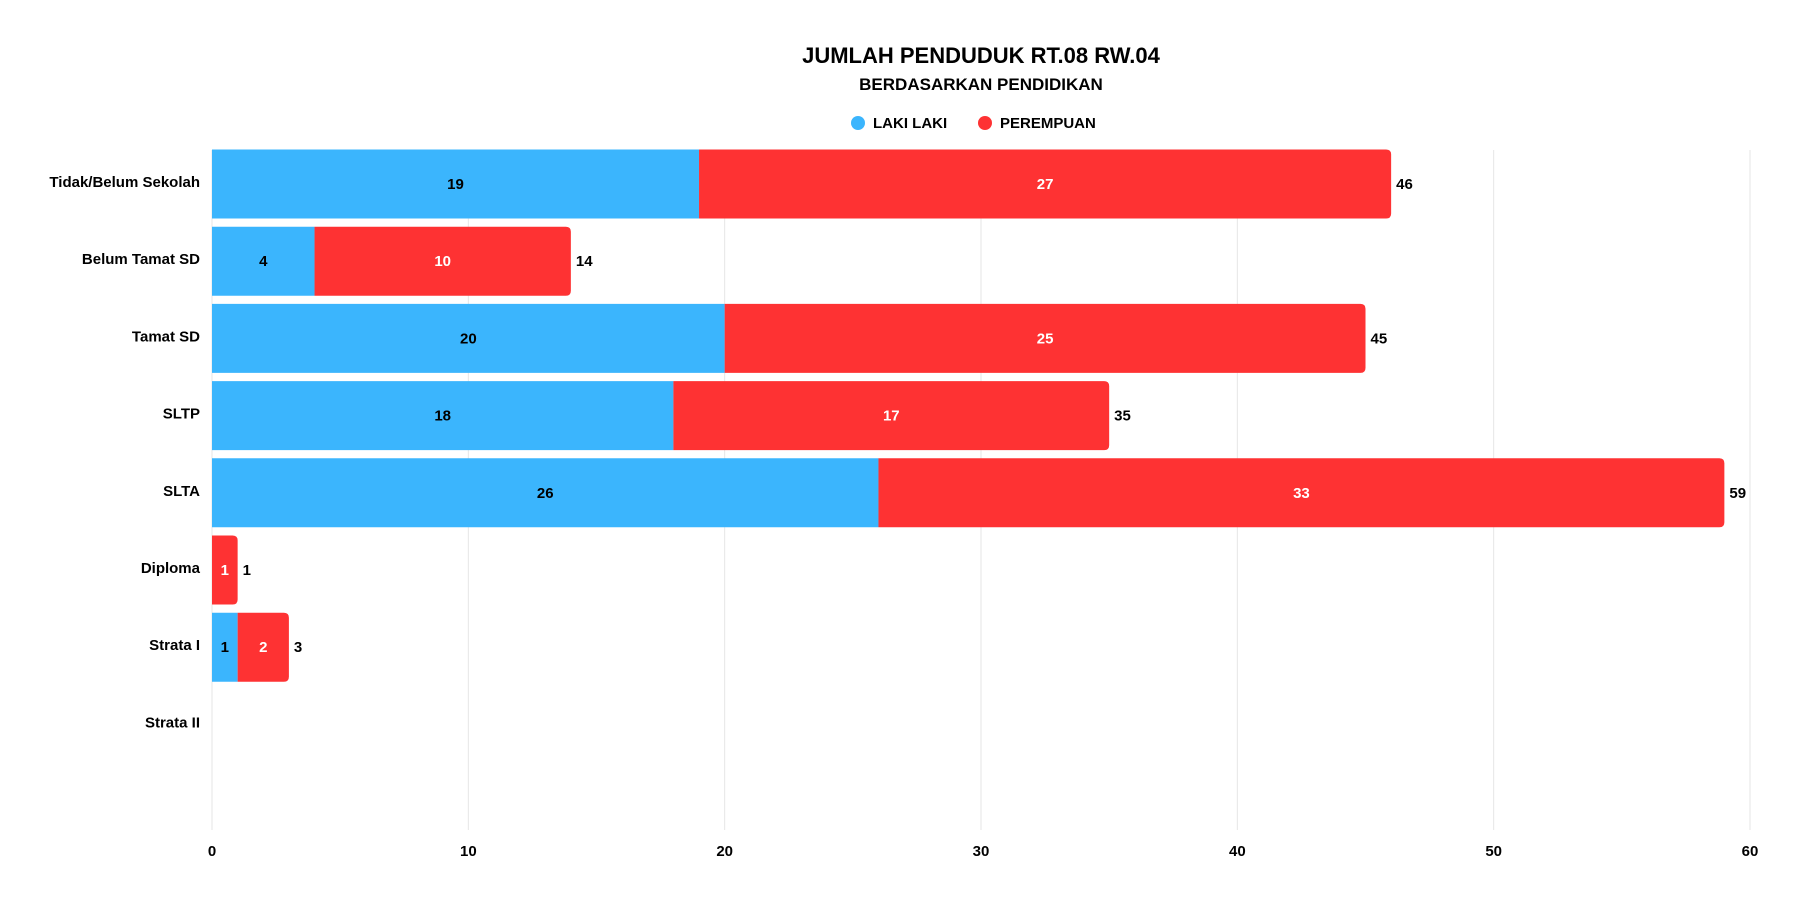 This screenshot has width=1800, height=900. Describe the element at coordinates (181, 414) in the screenshot. I see `category-label: SLTP` at that location.